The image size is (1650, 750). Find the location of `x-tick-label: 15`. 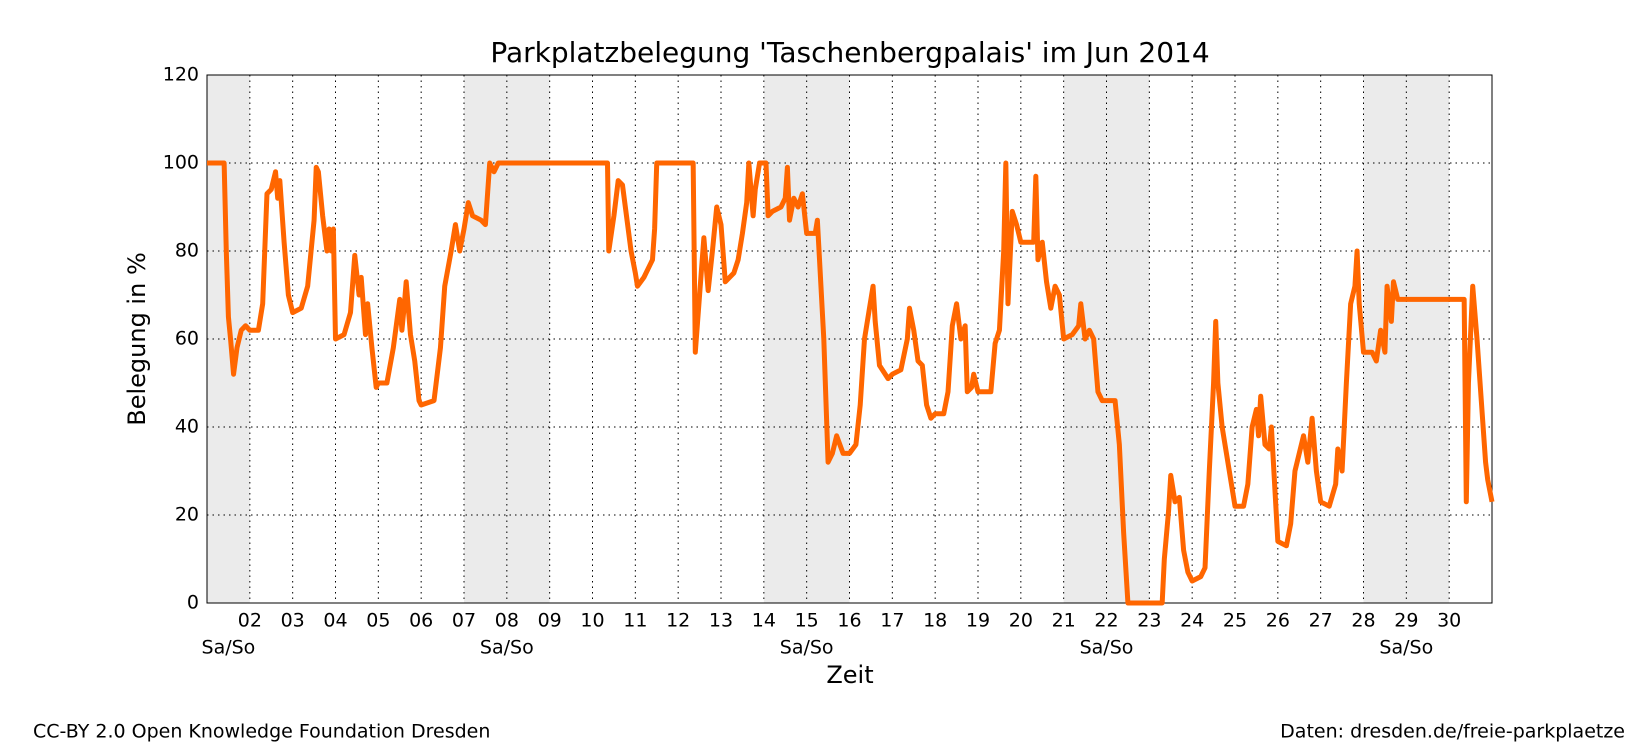

x-tick-label: 15 is located at coordinates (807, 621).